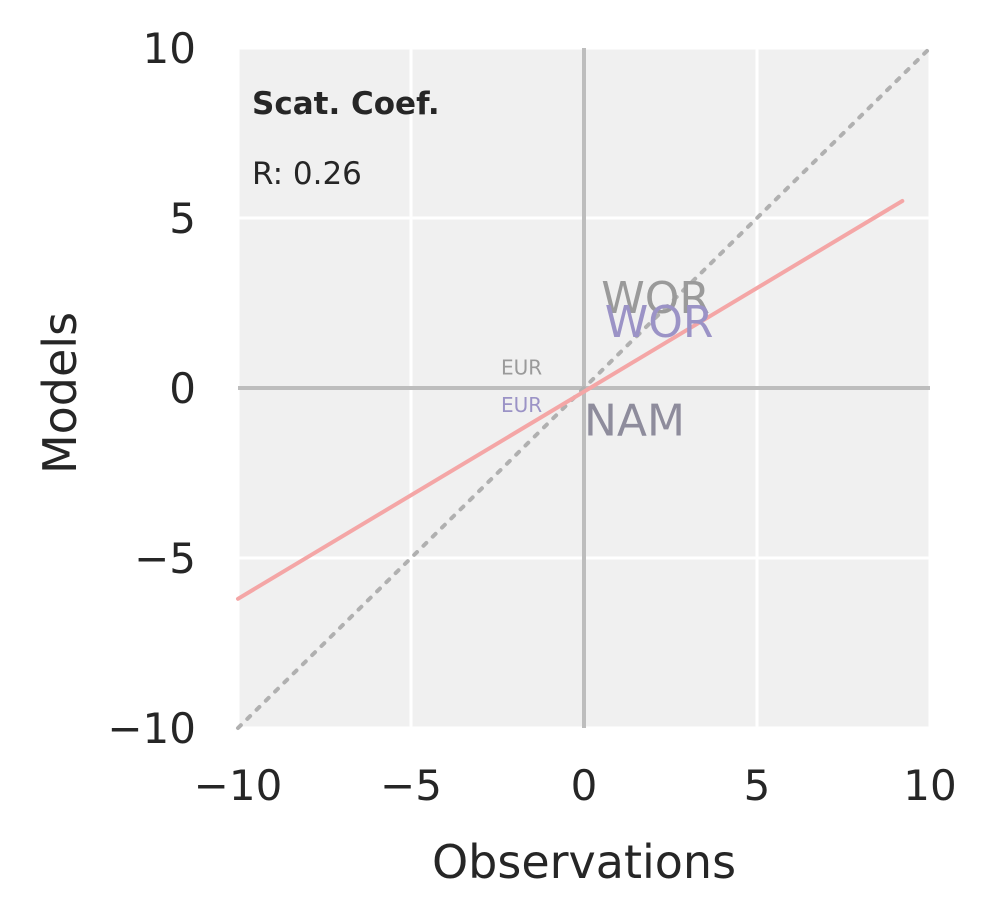 This screenshot has height=920, width=992. Describe the element at coordinates (411, 785) in the screenshot. I see `x-tick-label: −5` at that location.